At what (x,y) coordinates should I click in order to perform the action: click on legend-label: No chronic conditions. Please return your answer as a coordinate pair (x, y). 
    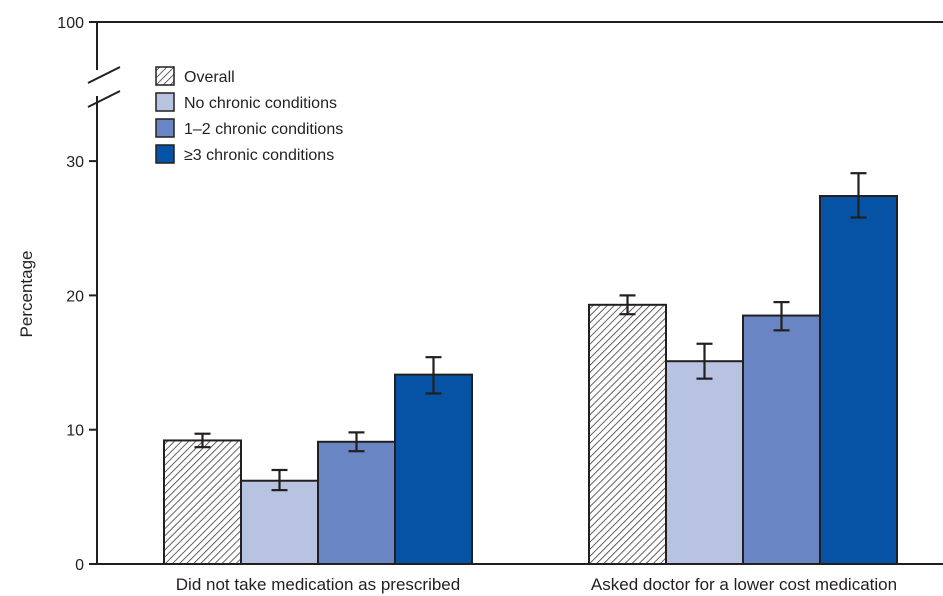
    Looking at the image, I should click on (260, 103).